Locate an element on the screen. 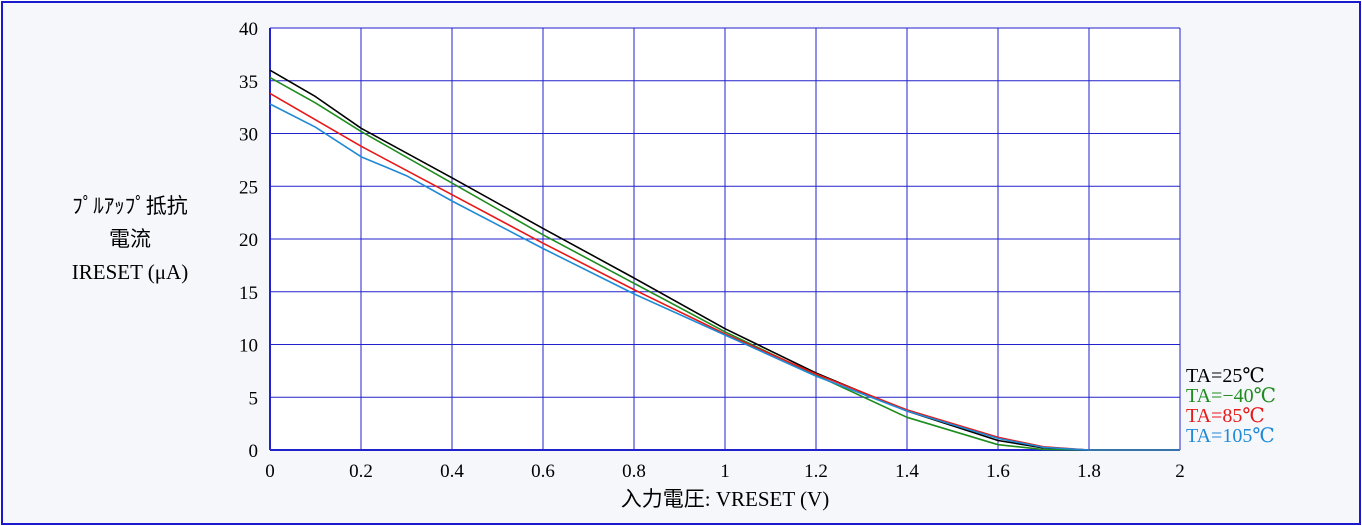 Image resolution: width=1362 pixels, height=526 pixels. y-axis-label-line-3: IRESET (μA) is located at coordinates (130, 272).